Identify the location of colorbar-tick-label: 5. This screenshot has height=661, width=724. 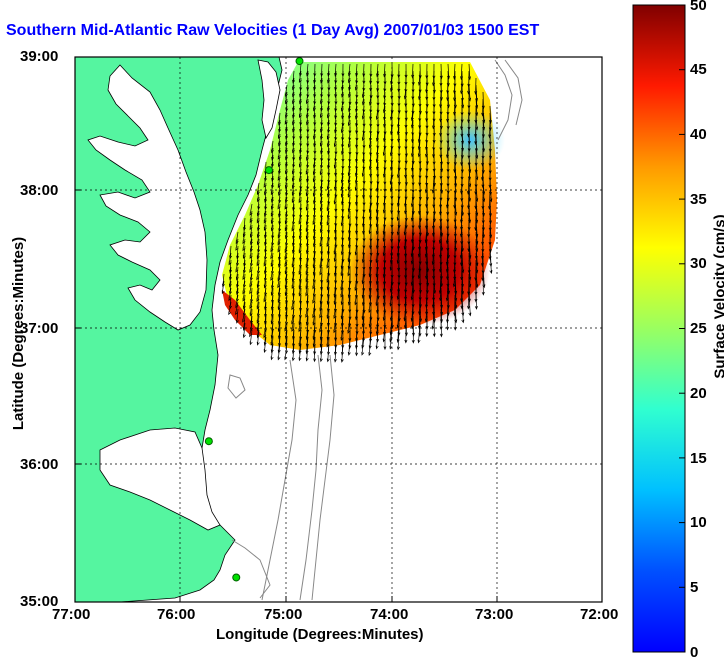
(694, 587).